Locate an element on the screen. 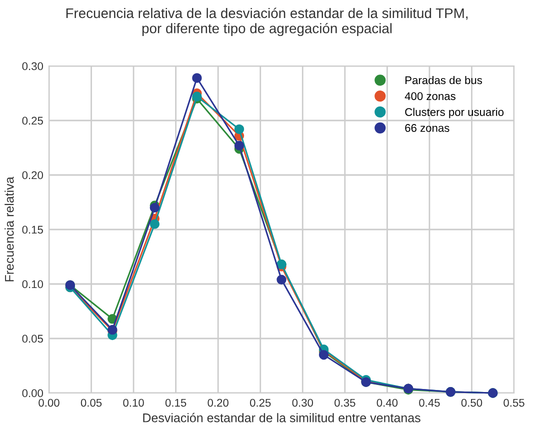 This screenshot has height=429, width=534. y-axis-title: Frecuencia relativa is located at coordinates (9, 229).